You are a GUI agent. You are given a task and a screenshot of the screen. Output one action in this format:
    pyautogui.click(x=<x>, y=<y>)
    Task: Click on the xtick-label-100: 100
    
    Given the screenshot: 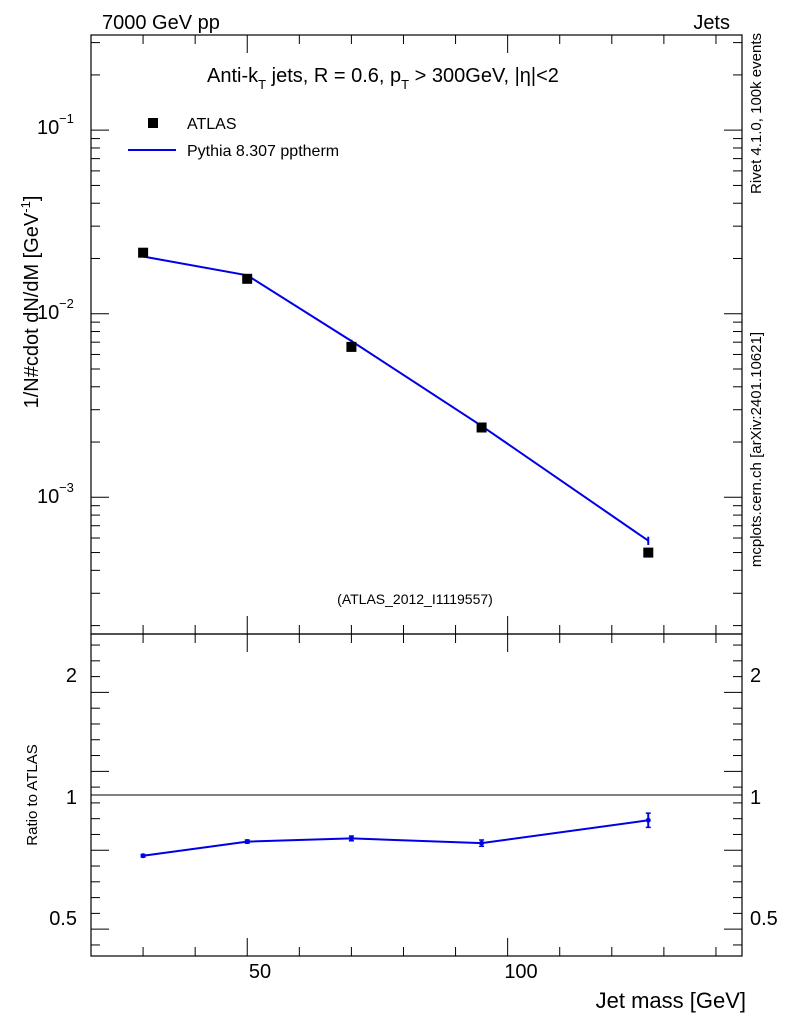 What is the action you would take?
    pyautogui.click(x=520, y=972)
    